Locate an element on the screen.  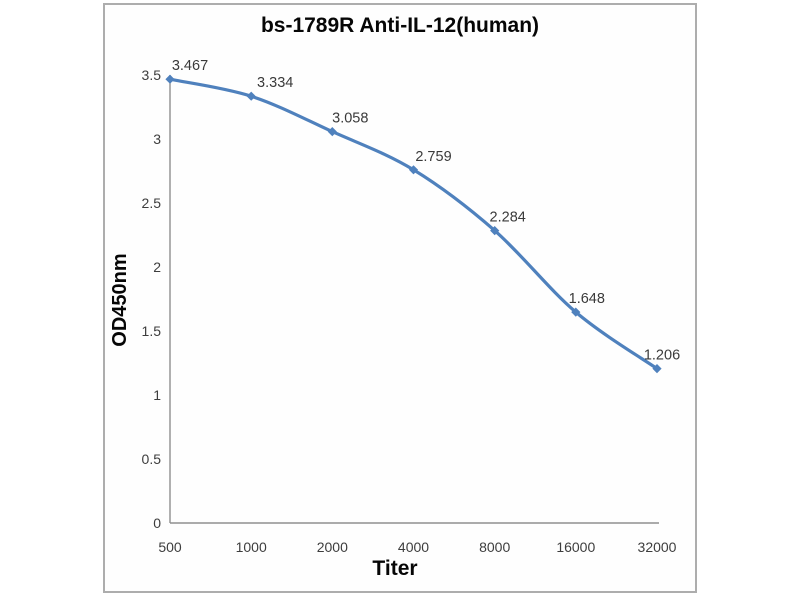
x-tick-label: 16000 is located at coordinates (575, 547).